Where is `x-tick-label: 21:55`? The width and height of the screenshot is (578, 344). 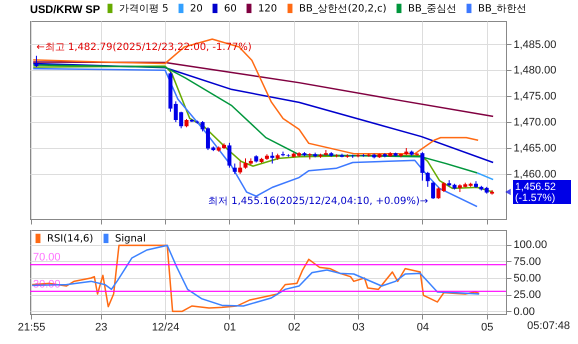 x-tick-label: 21:55 is located at coordinates (32, 328).